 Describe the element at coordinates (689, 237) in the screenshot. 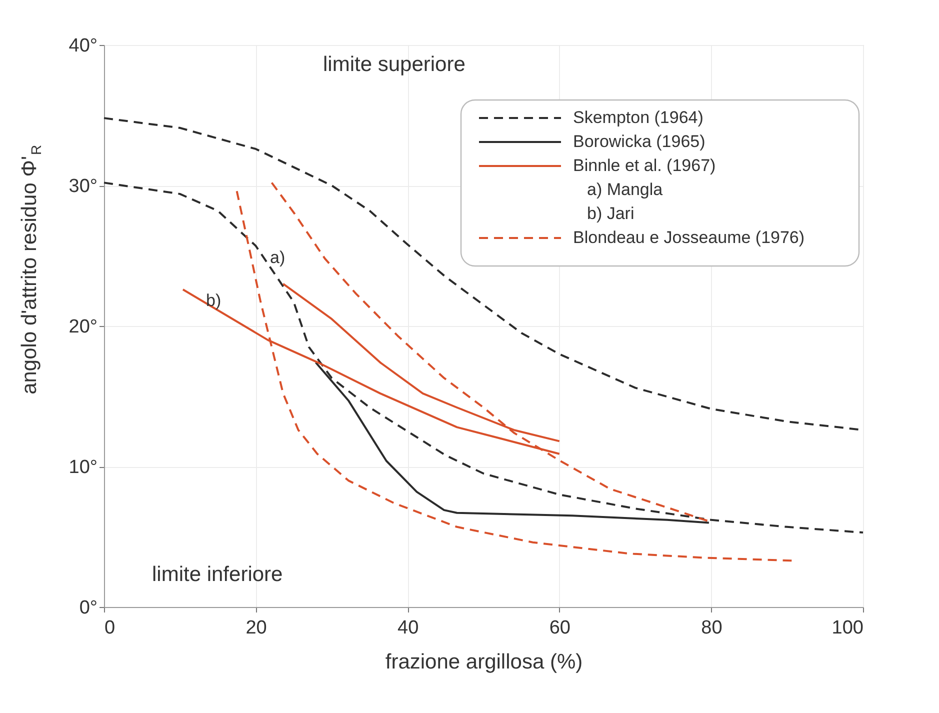

I see `legend-label: Blondeau e Josseaume (1976)` at that location.